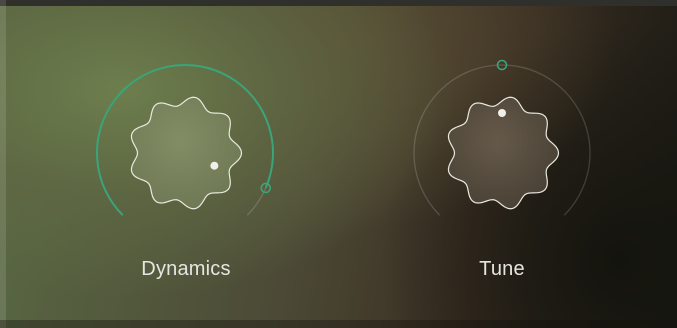 The image size is (677, 328). What do you see at coordinates (266, 188) in the screenshot?
I see `dynamics-value-handle` at bounding box center [266, 188].